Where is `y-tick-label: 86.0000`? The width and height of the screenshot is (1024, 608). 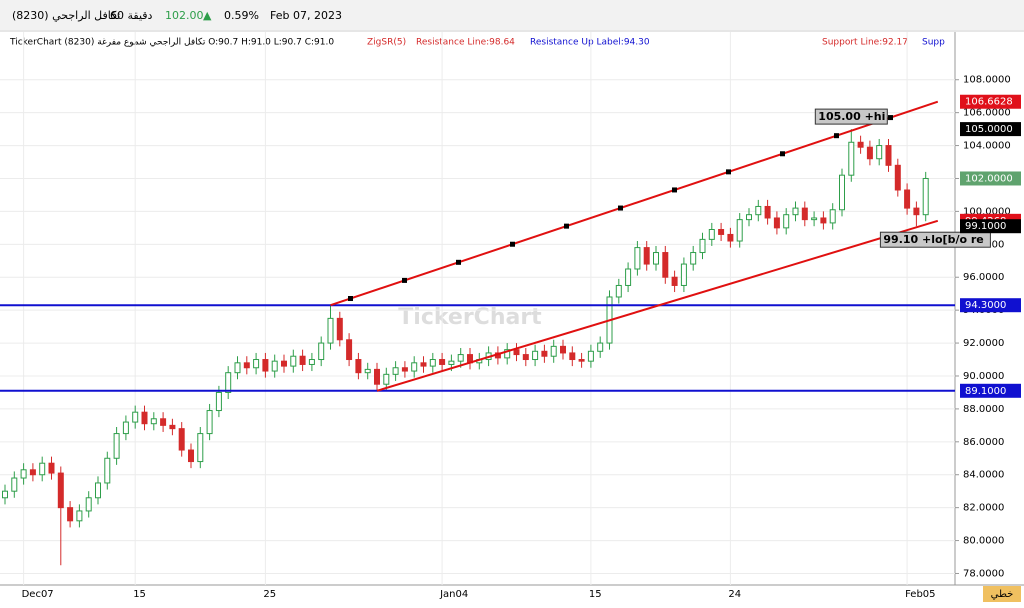
y-tick-label: 86.0000 is located at coordinates (983, 442).